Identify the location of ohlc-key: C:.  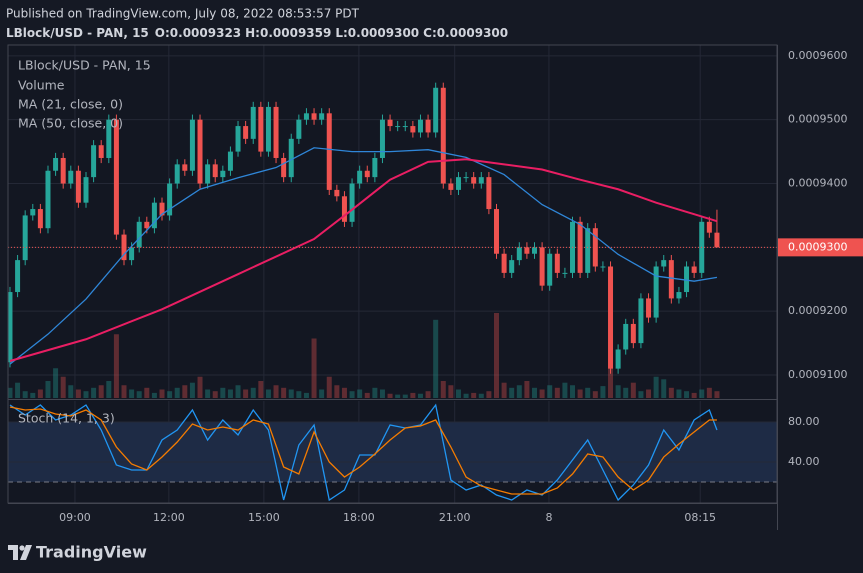
(430, 33).